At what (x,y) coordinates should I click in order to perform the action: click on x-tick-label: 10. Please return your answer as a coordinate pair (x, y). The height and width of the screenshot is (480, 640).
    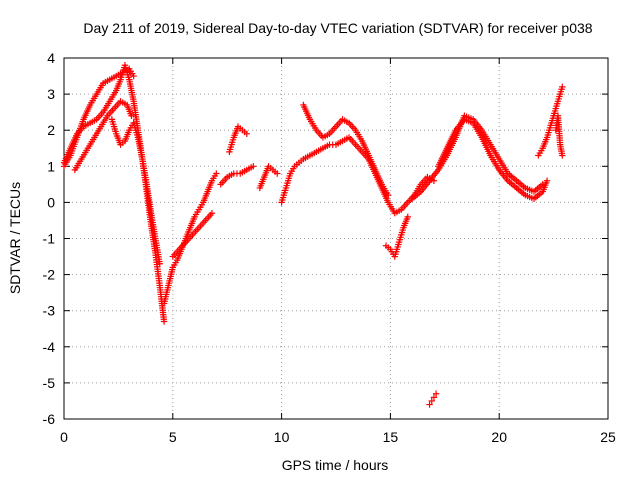
    Looking at the image, I should click on (282, 437).